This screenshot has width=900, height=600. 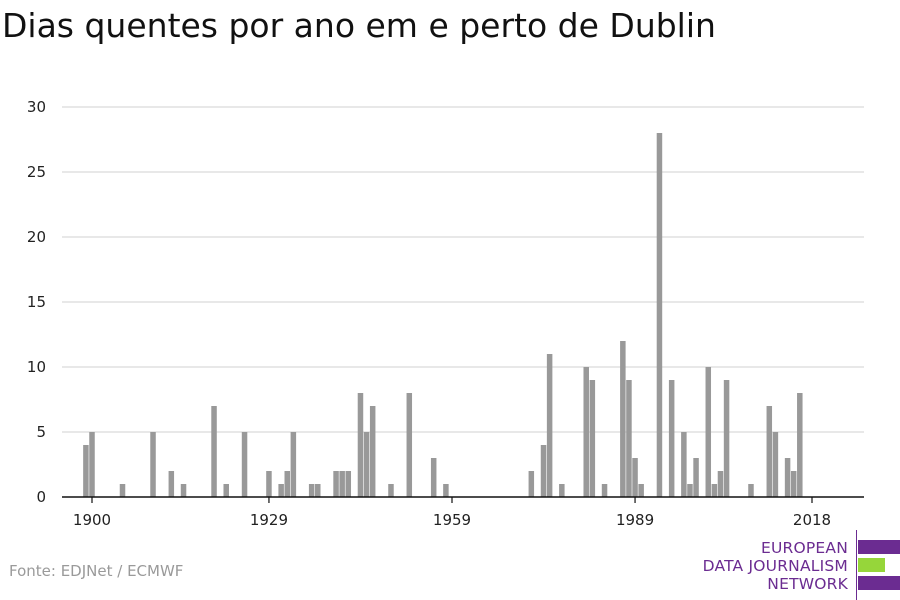 I want to click on bar-1995, so click(x=671, y=438).